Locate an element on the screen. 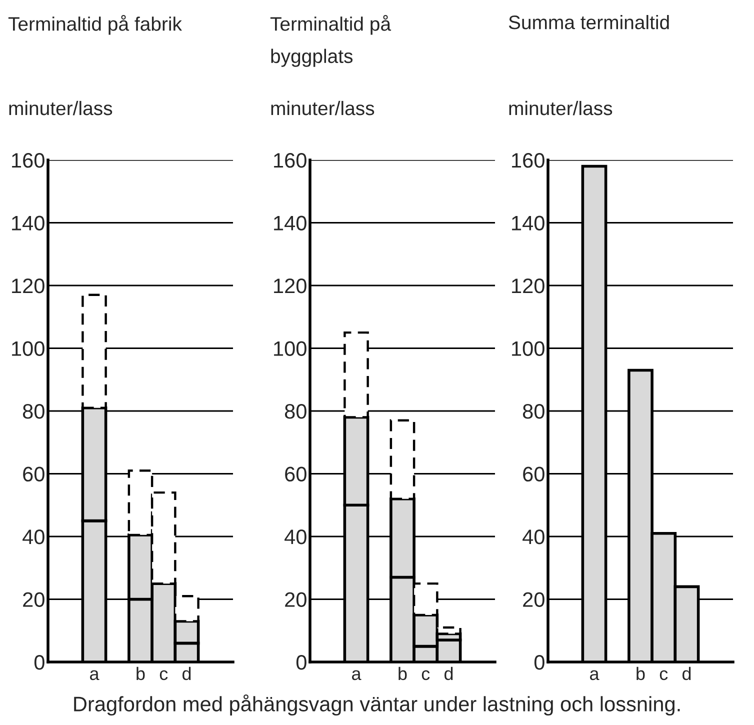 Image resolution: width=754 pixels, height=725 pixels. chart-title: Terminaltid på fabrik is located at coordinates (95, 25).